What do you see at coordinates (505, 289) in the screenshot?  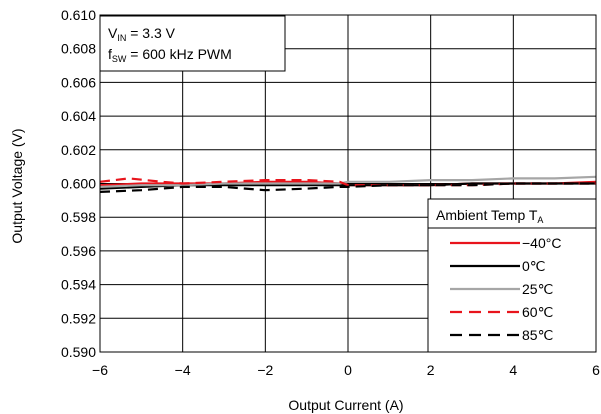 I see `legend-items: −40°C 0℃ 25℃ 60℃ 85℃` at bounding box center [505, 289].